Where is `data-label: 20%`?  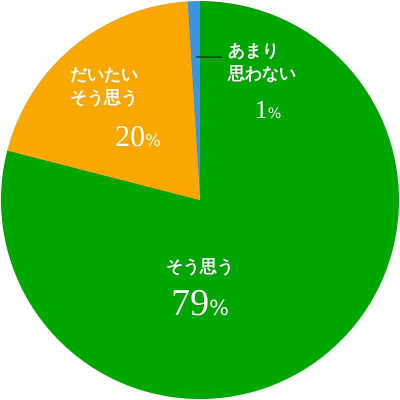
data-label: 20% is located at coordinates (138, 136).